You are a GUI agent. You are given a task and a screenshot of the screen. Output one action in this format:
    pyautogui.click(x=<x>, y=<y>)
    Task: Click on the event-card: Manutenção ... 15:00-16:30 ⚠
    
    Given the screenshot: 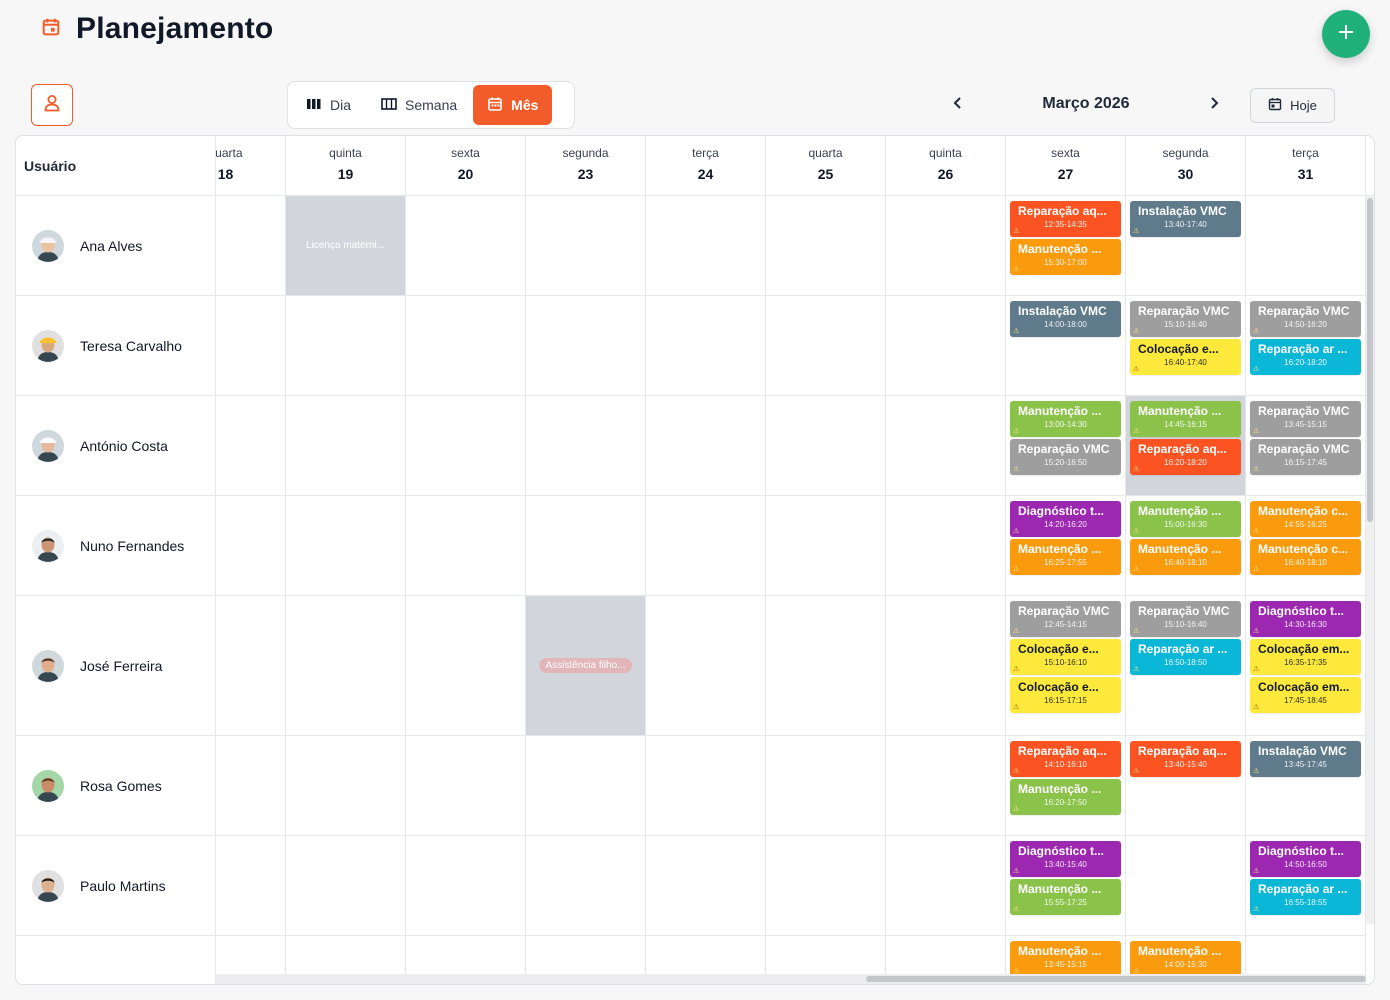 What is the action you would take?
    pyautogui.click(x=1185, y=519)
    